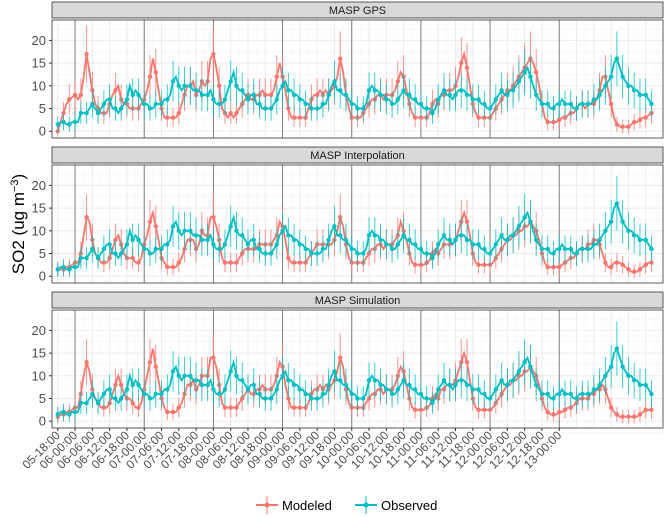  I want to click on y-tick-label: 15, so click(39, 353).